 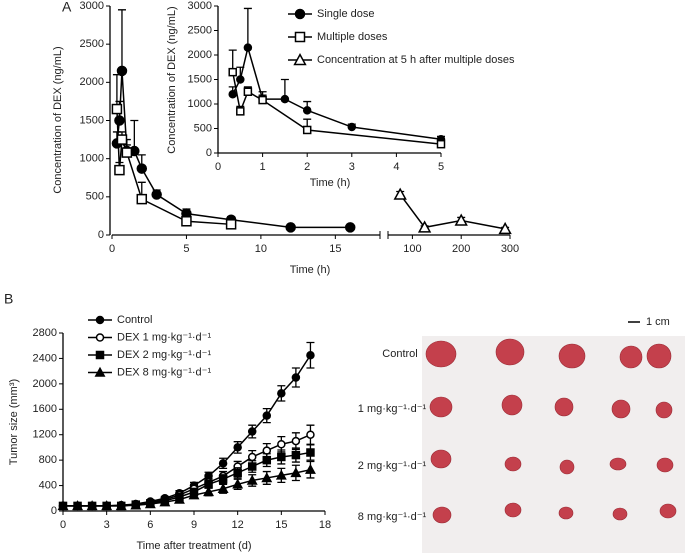 What do you see at coordinates (551, 431) in the screenshot?
I see `tumors` at bounding box center [551, 431].